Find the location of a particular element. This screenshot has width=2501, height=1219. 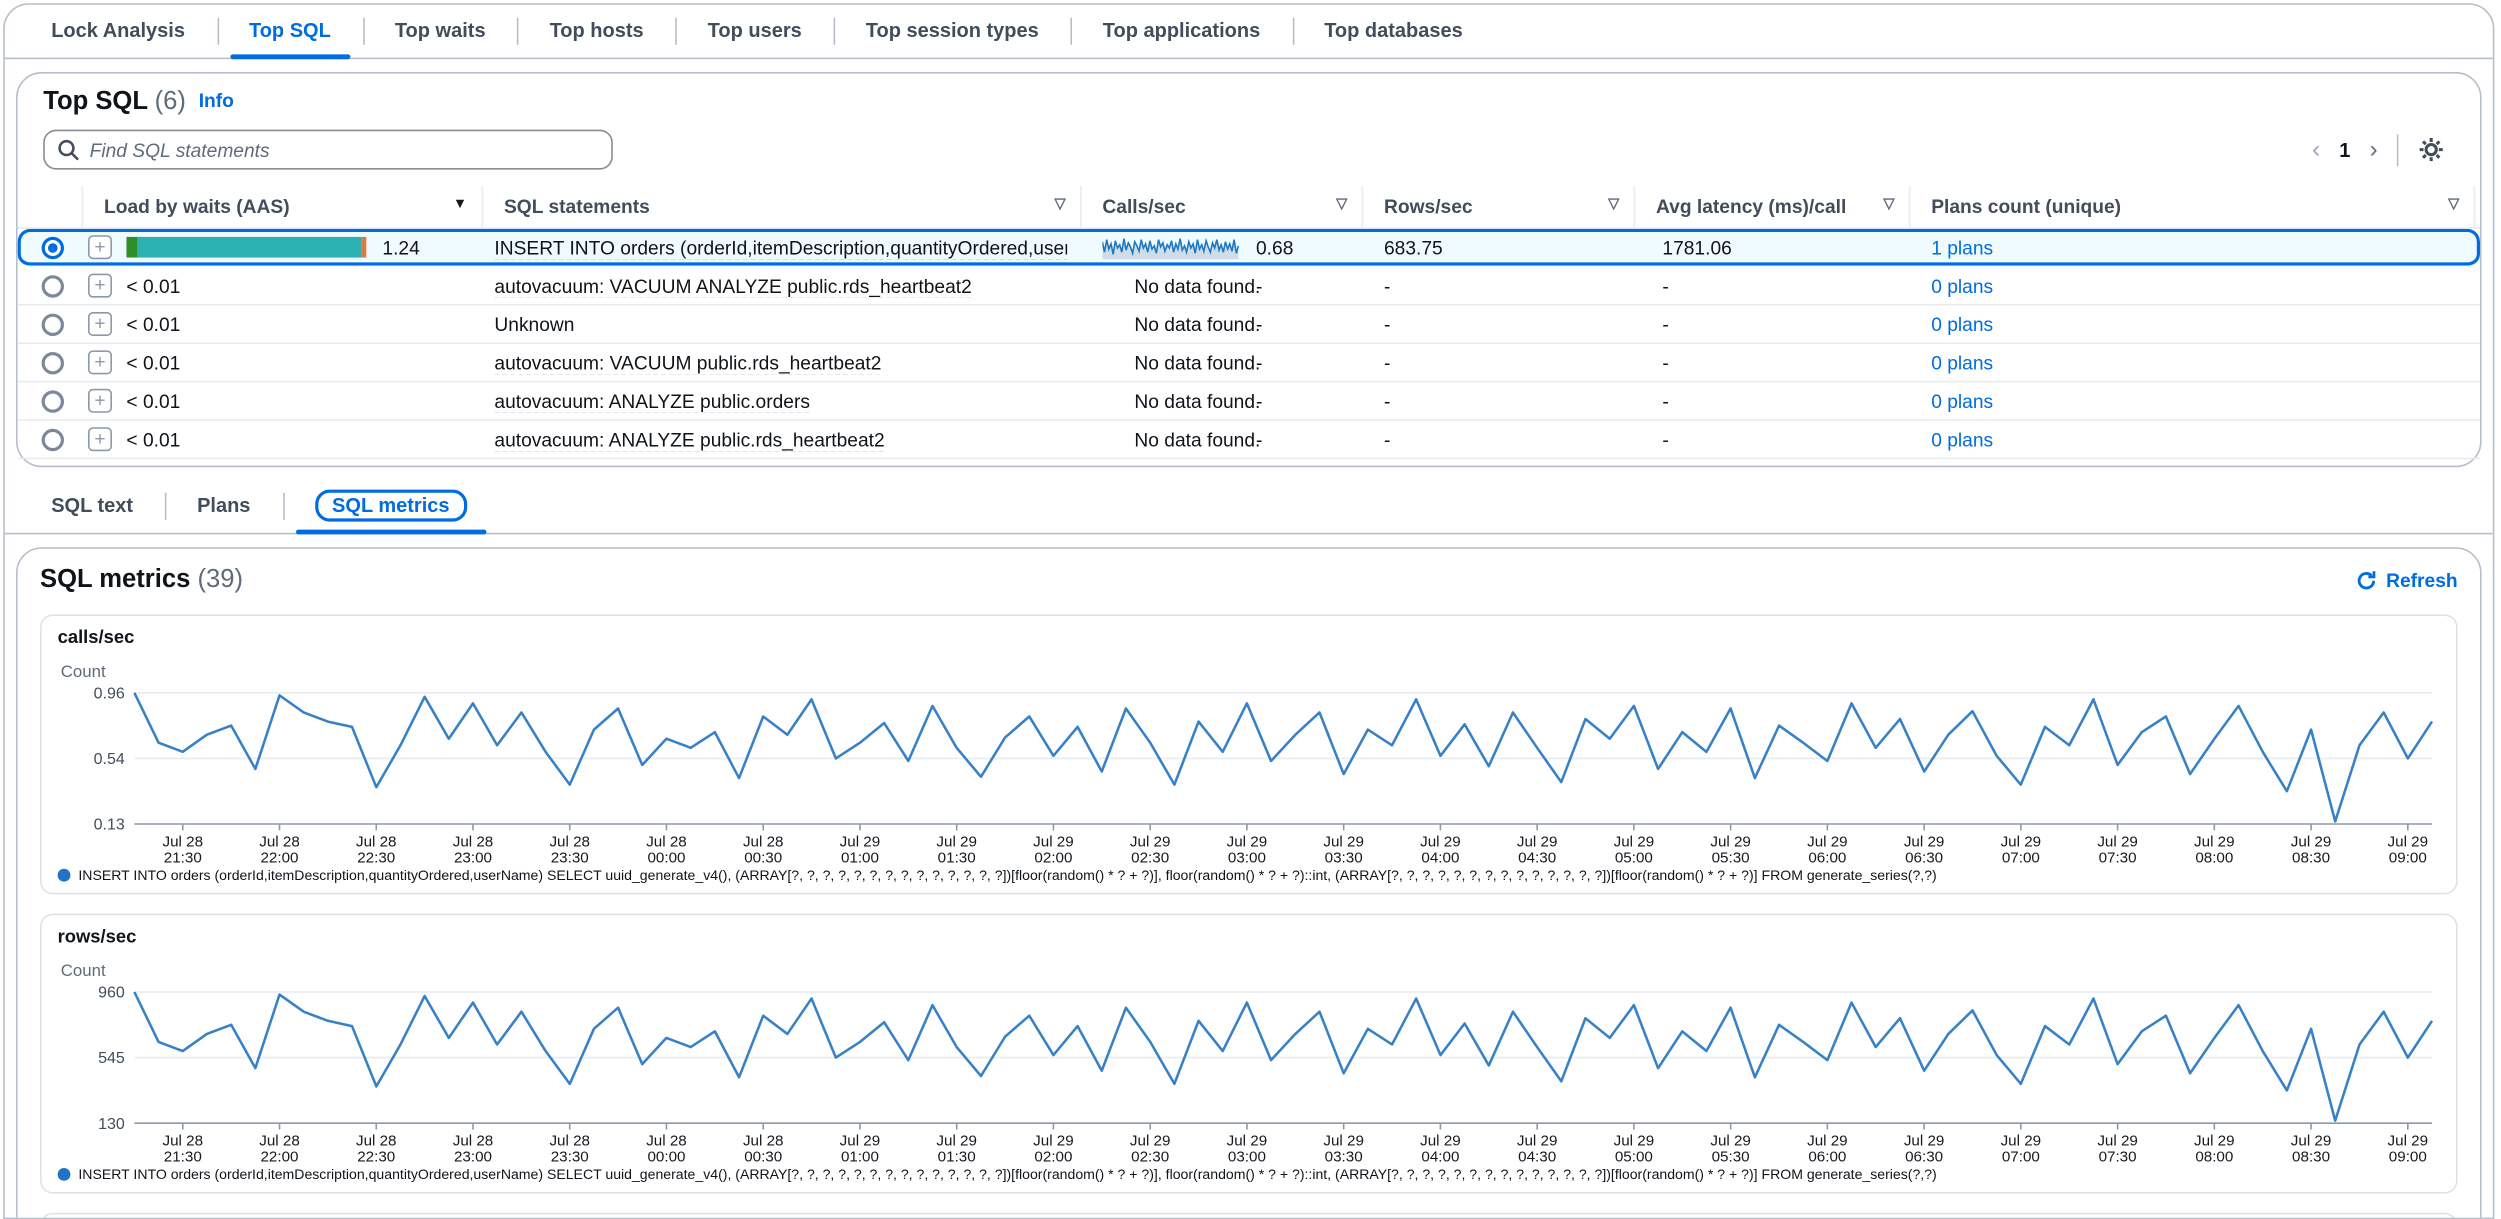

refresh-button: Refresh is located at coordinates (2407, 581).